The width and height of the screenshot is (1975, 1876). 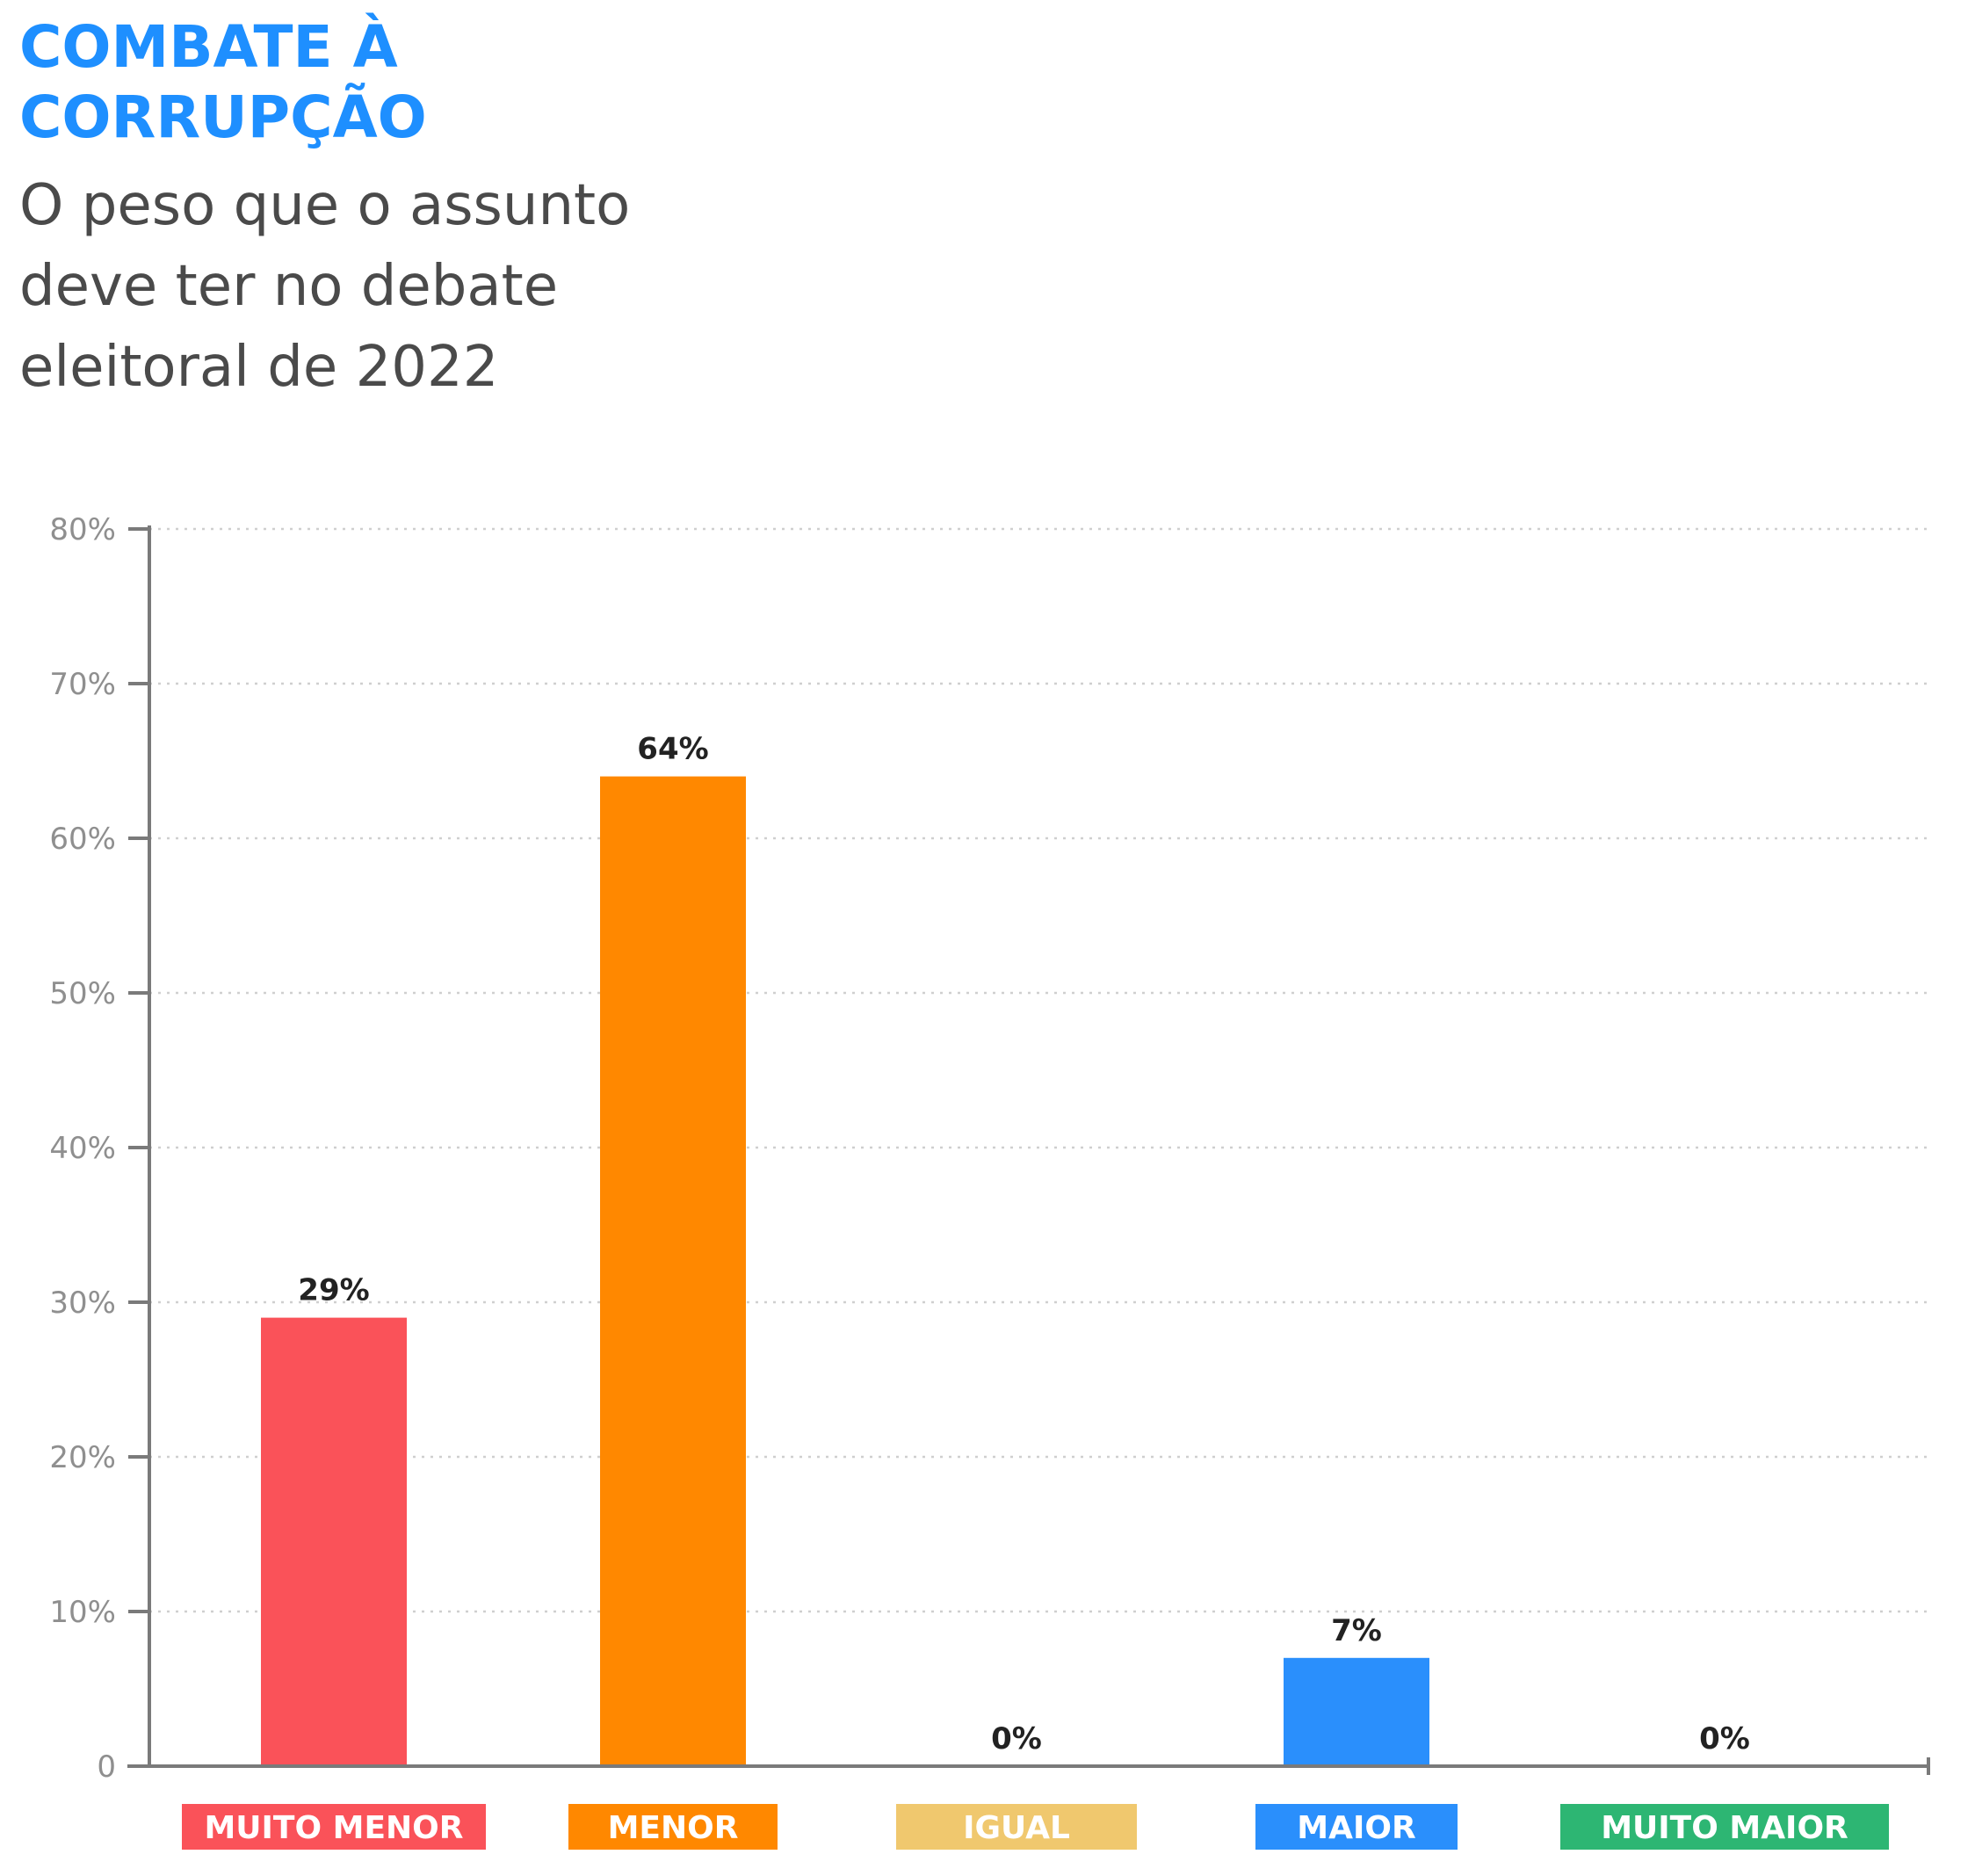 I want to click on y-tick-label: 70%, so click(x=82, y=684).